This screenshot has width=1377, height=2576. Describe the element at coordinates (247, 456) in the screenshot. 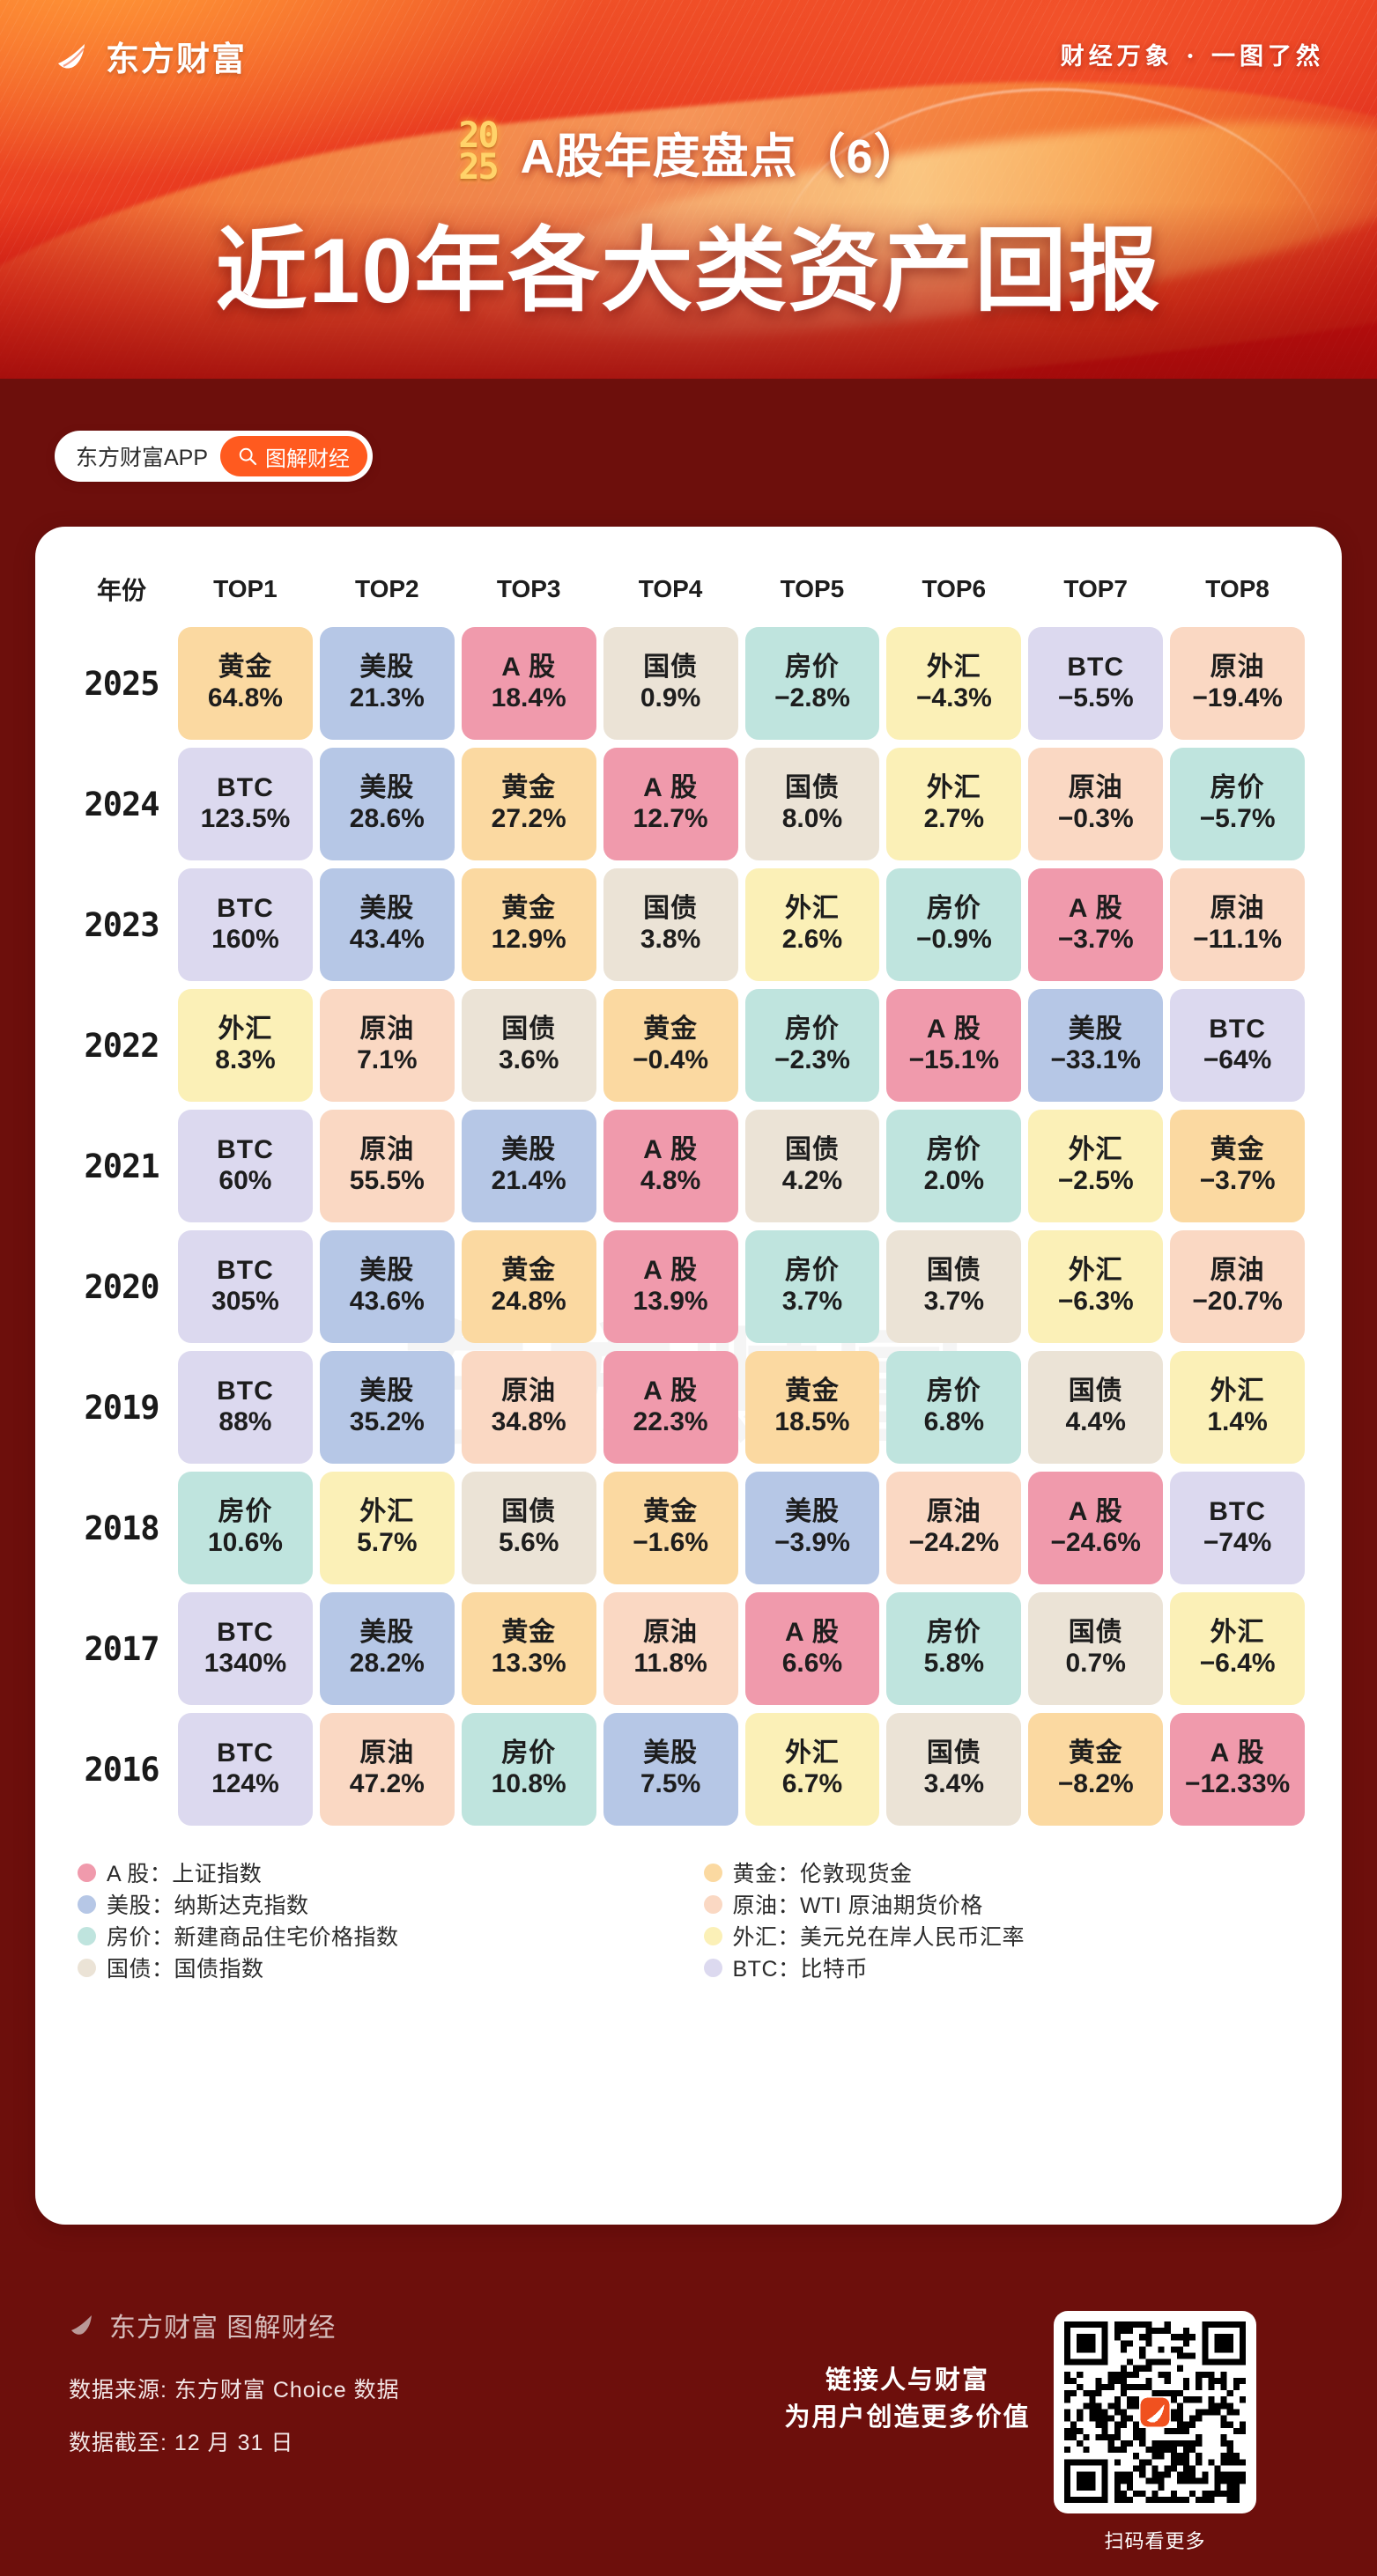

I see `search-icon` at that location.